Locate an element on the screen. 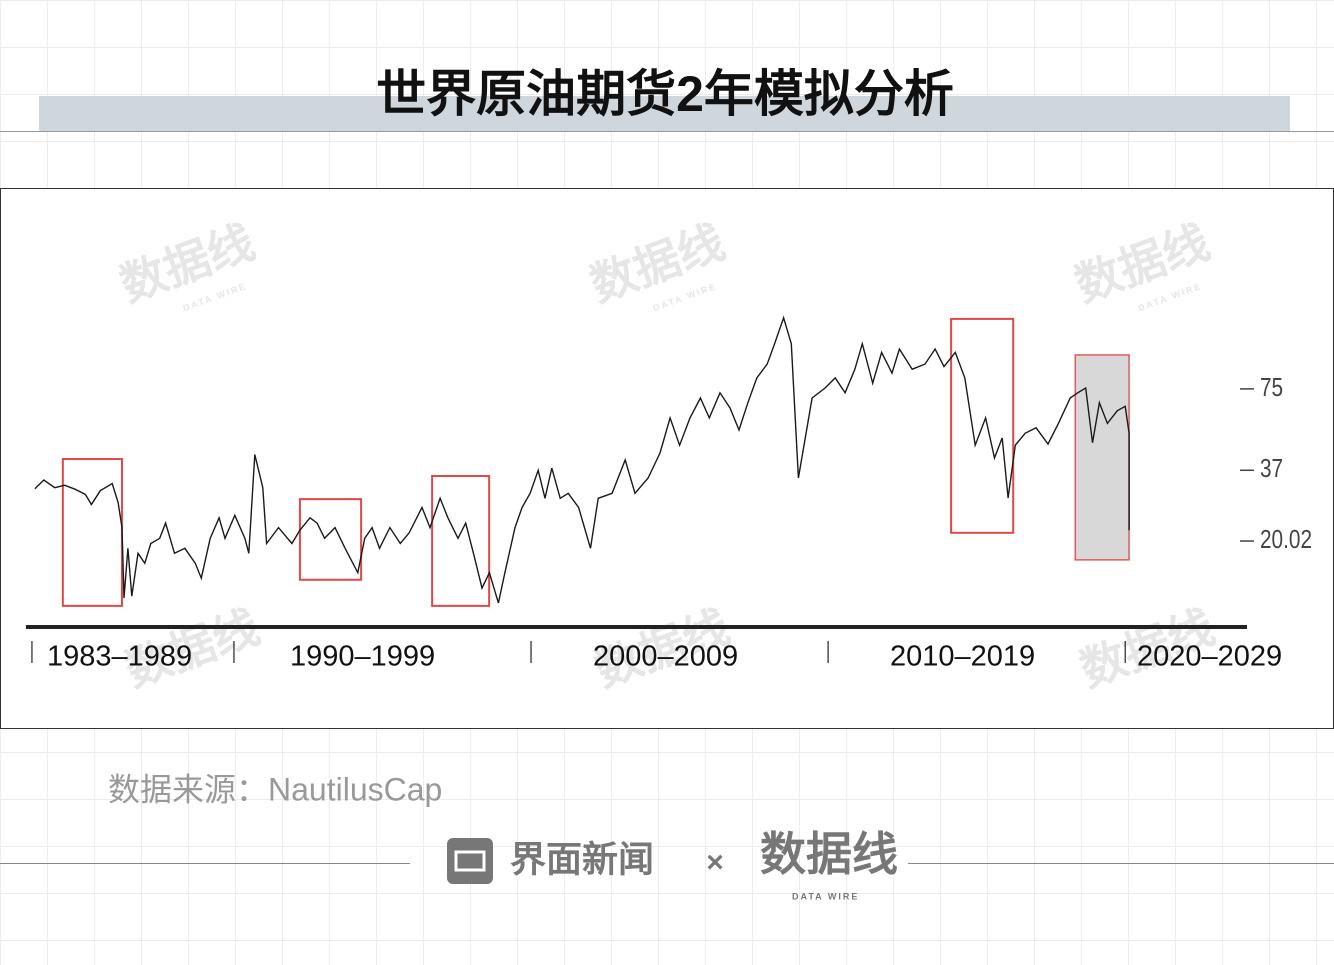 The image size is (1334, 965). period-label: 1990–1999 is located at coordinates (362, 657).